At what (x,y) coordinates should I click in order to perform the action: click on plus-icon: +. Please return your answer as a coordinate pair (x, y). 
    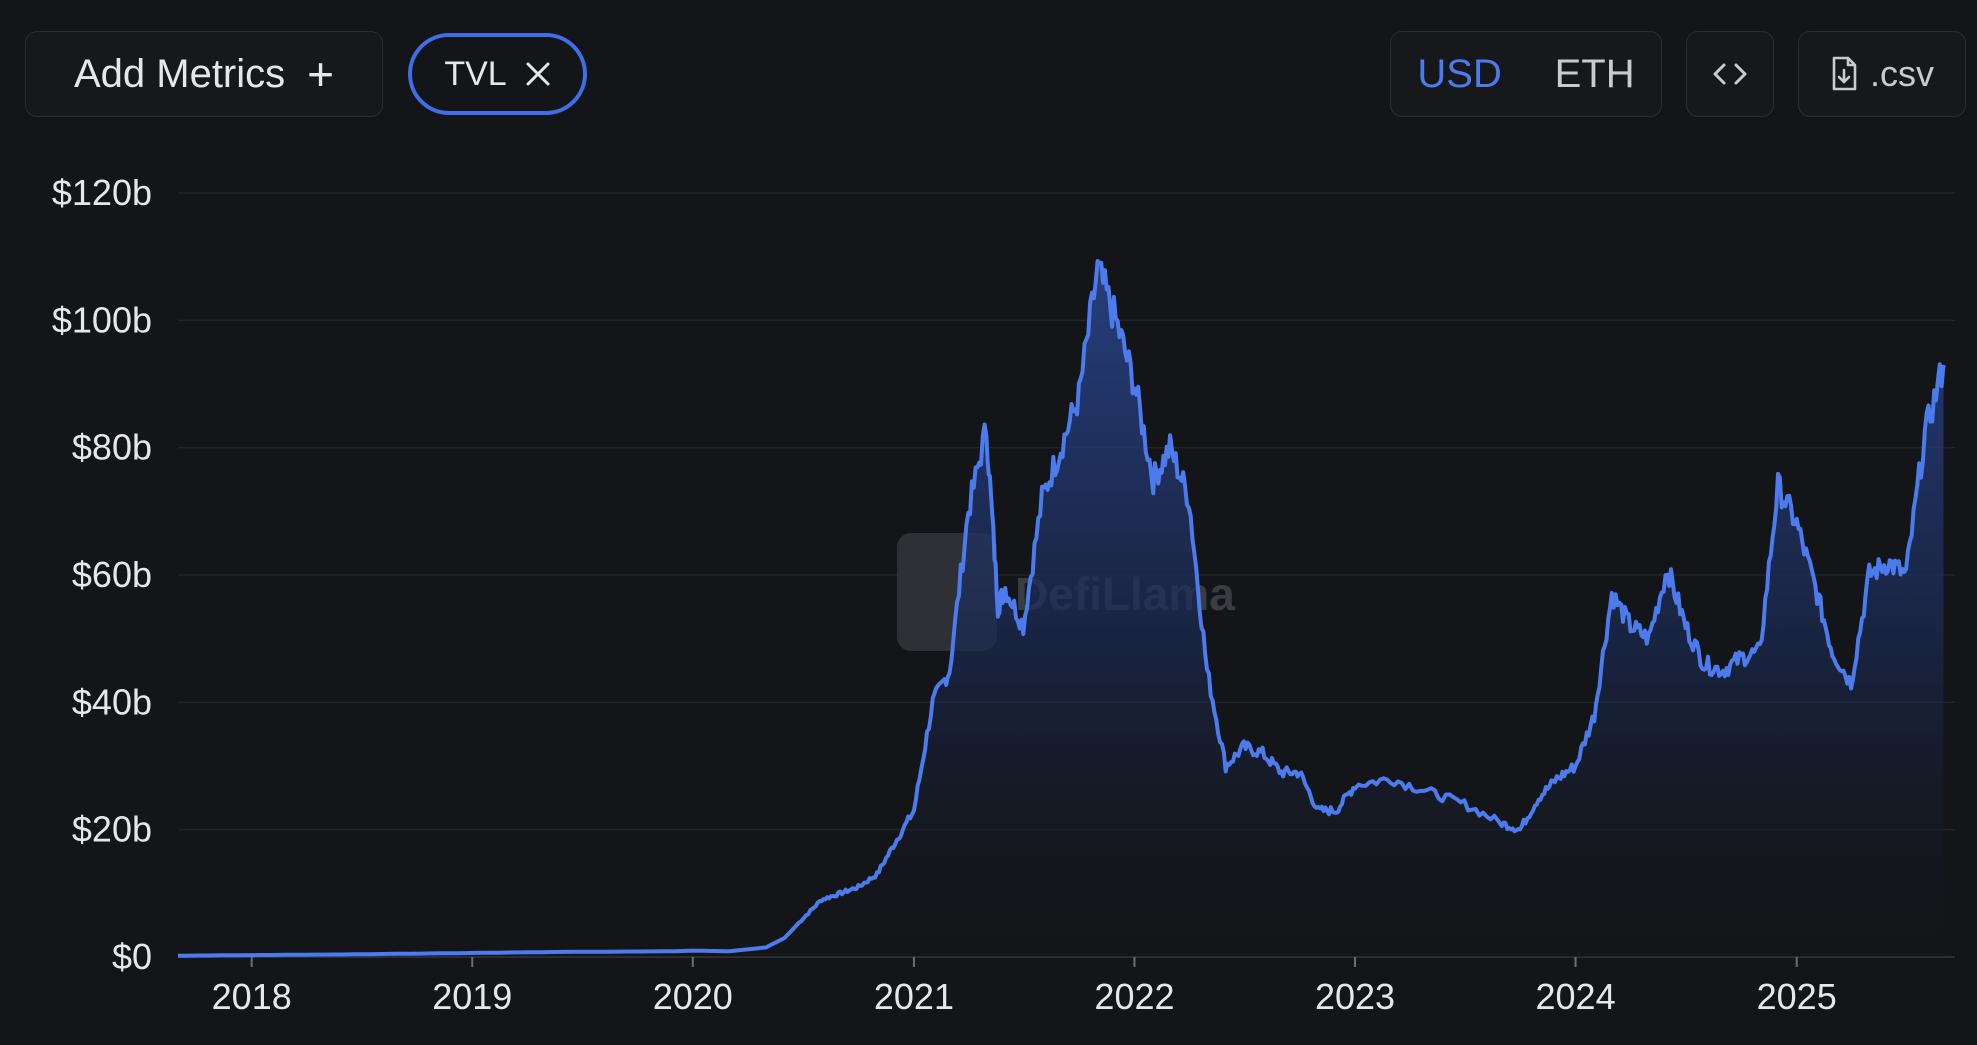
    Looking at the image, I should click on (321, 74).